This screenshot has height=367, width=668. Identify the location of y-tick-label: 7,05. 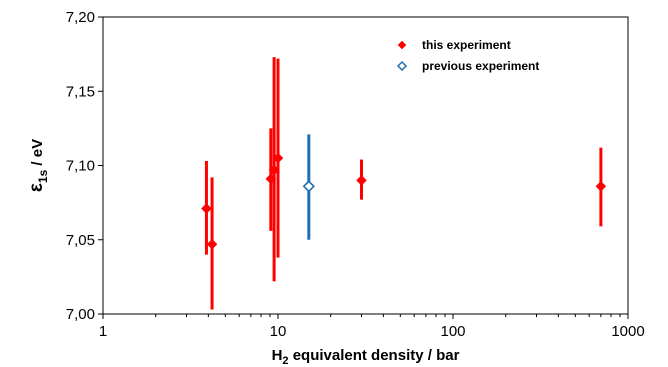
(80, 240).